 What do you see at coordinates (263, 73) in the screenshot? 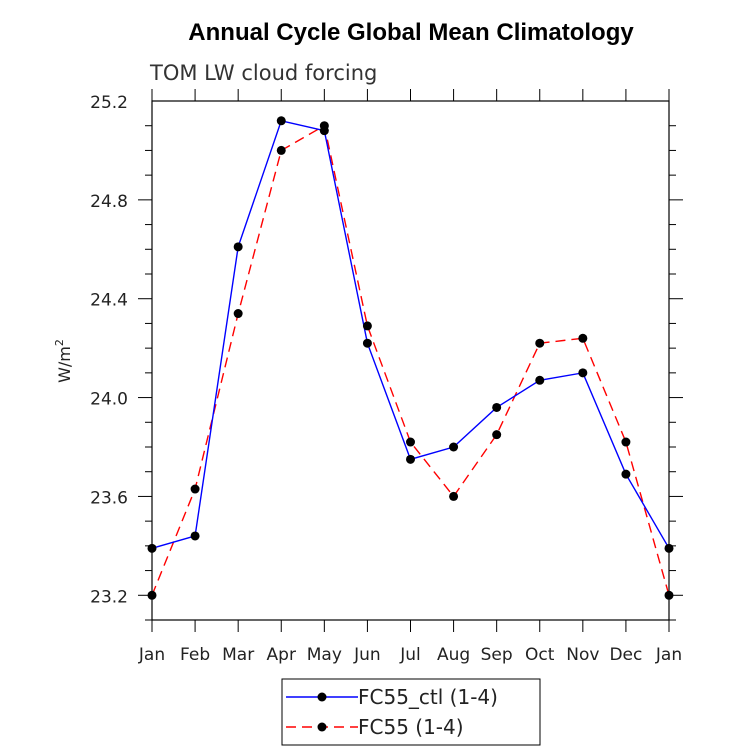
I see `chart-subtitle: TOM LW cloud forcing` at bounding box center [263, 73].